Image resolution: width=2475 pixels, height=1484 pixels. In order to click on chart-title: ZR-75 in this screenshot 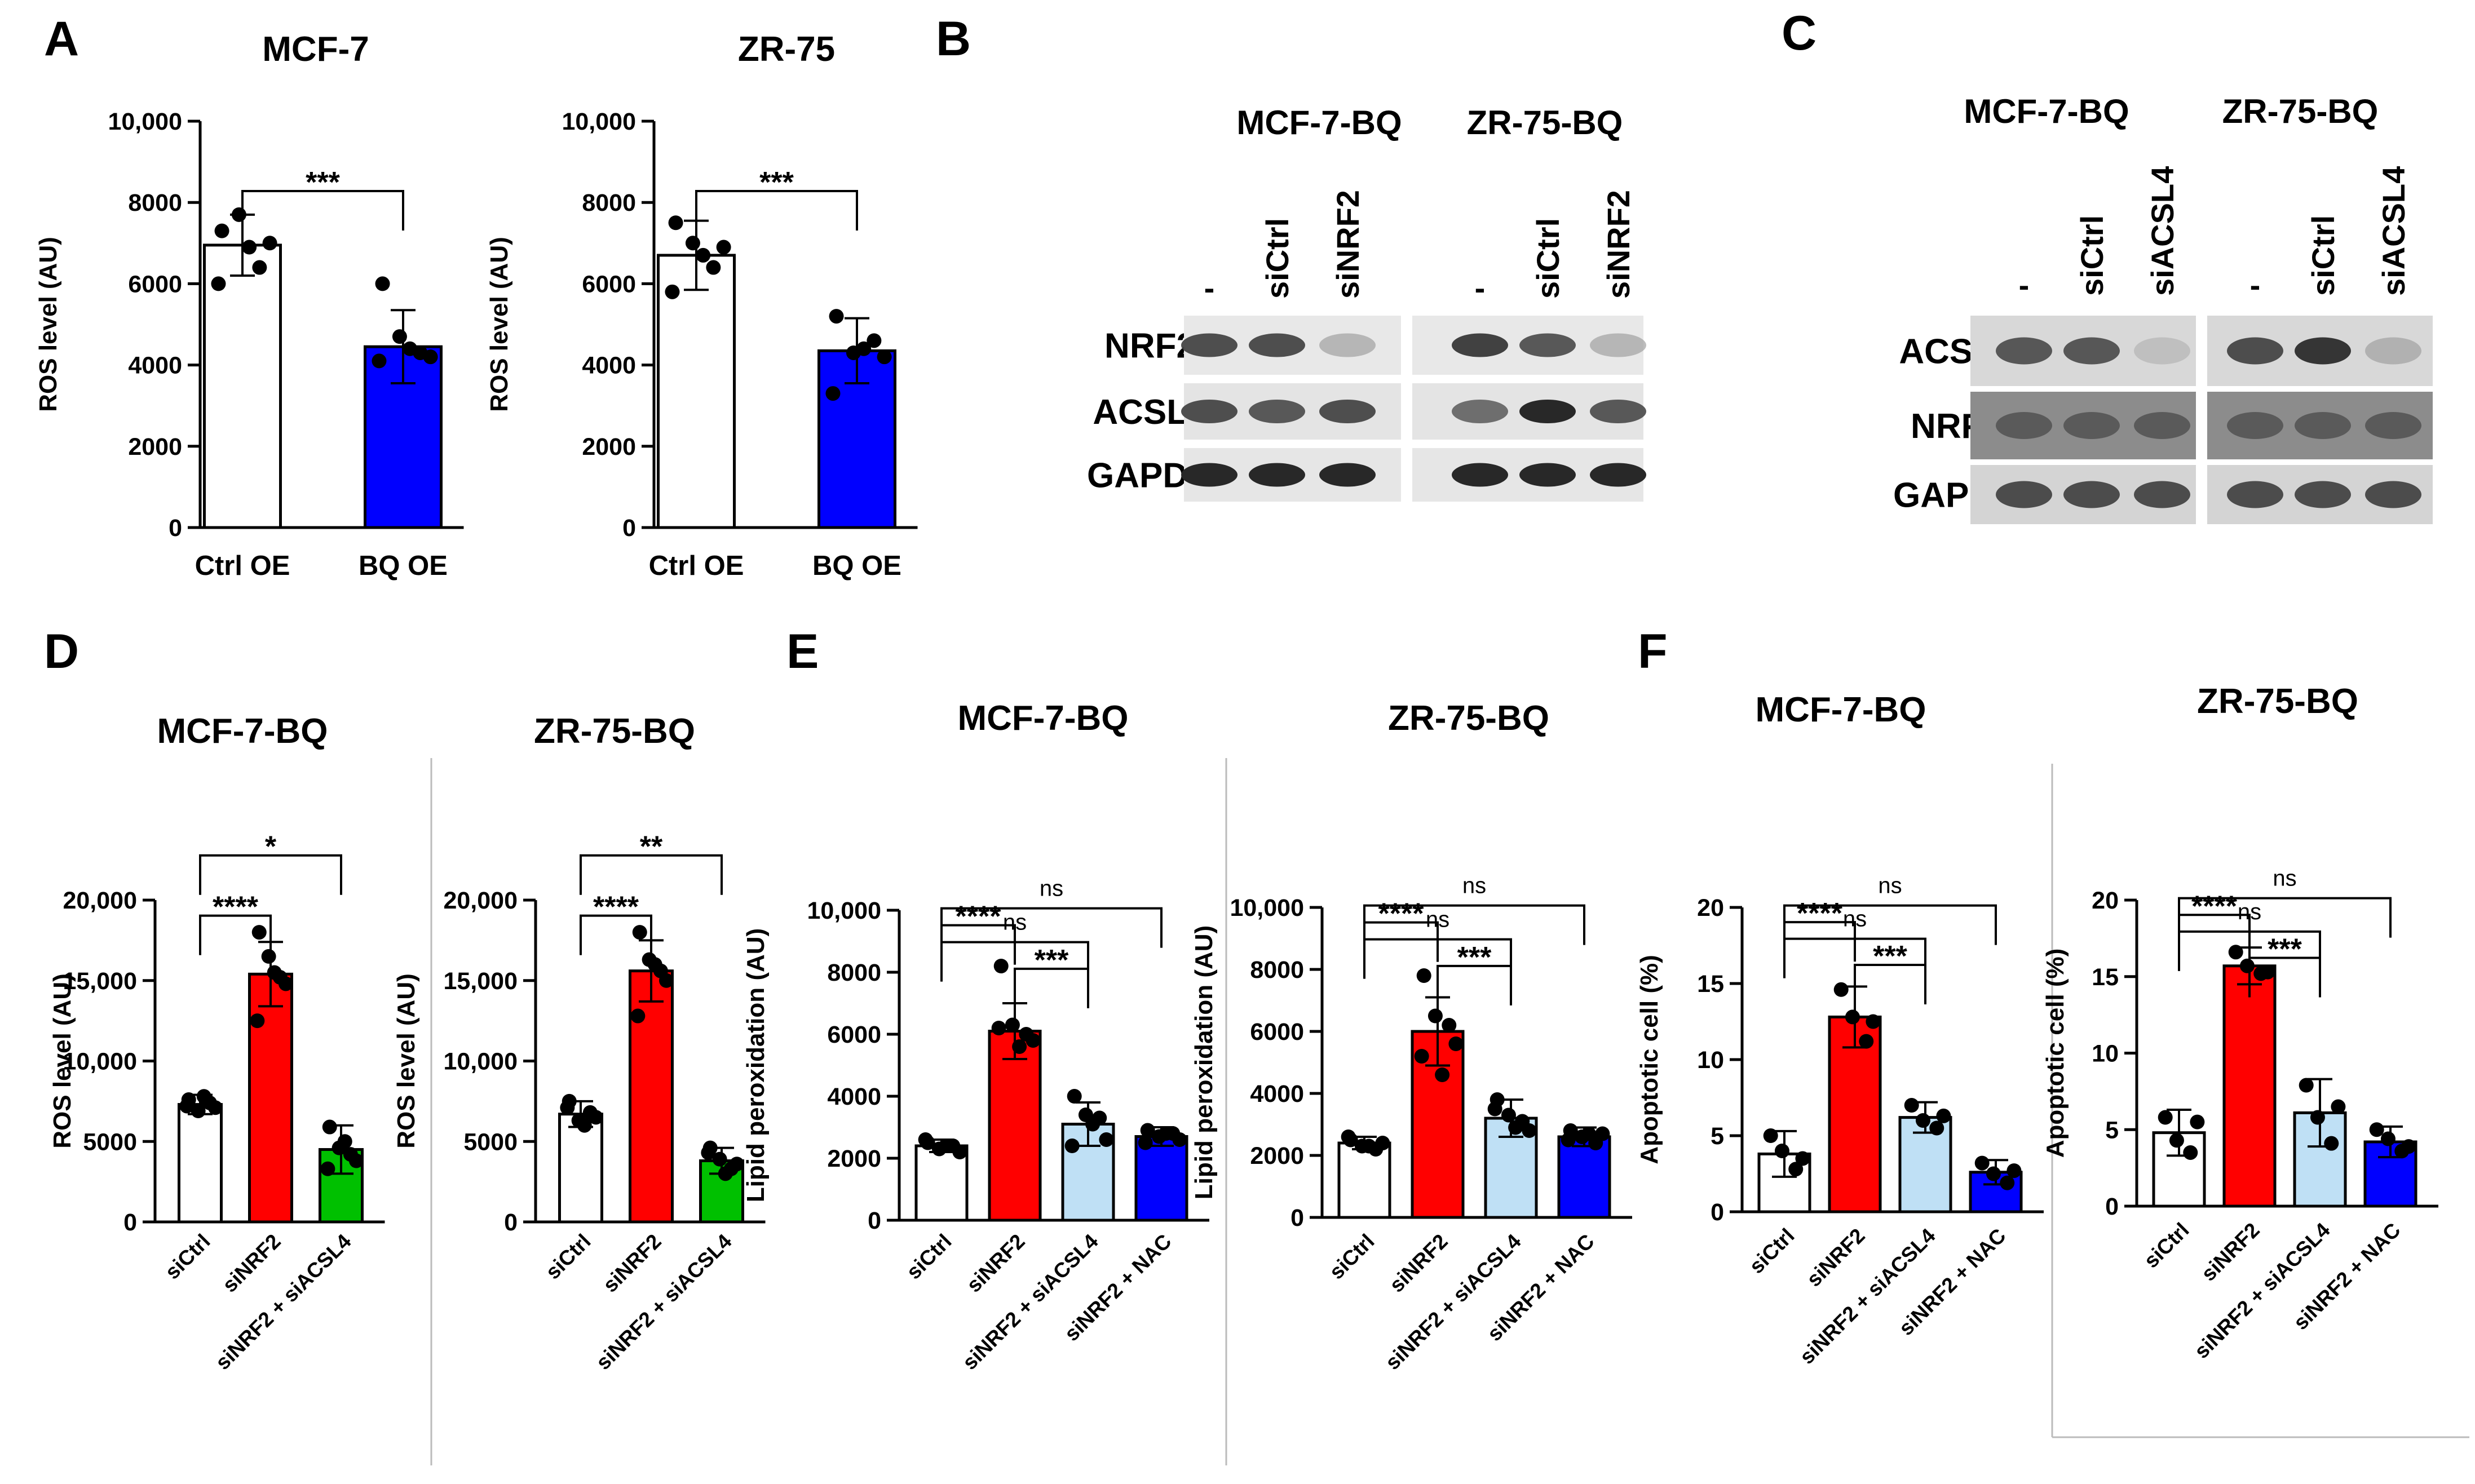, I will do `click(787, 49)`.